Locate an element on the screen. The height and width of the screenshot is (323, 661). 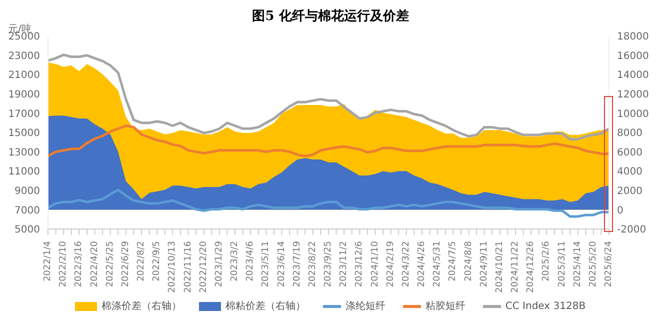
y2-tick-label: 0 is located at coordinates (620, 210).